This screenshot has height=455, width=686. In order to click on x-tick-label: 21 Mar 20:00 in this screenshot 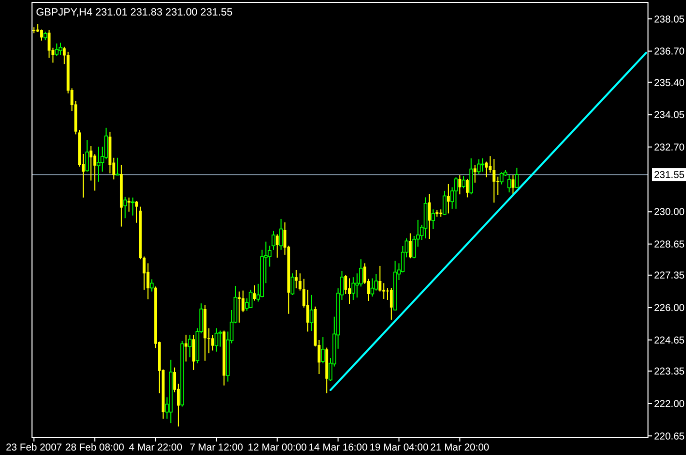, I will do `click(460, 448)`.